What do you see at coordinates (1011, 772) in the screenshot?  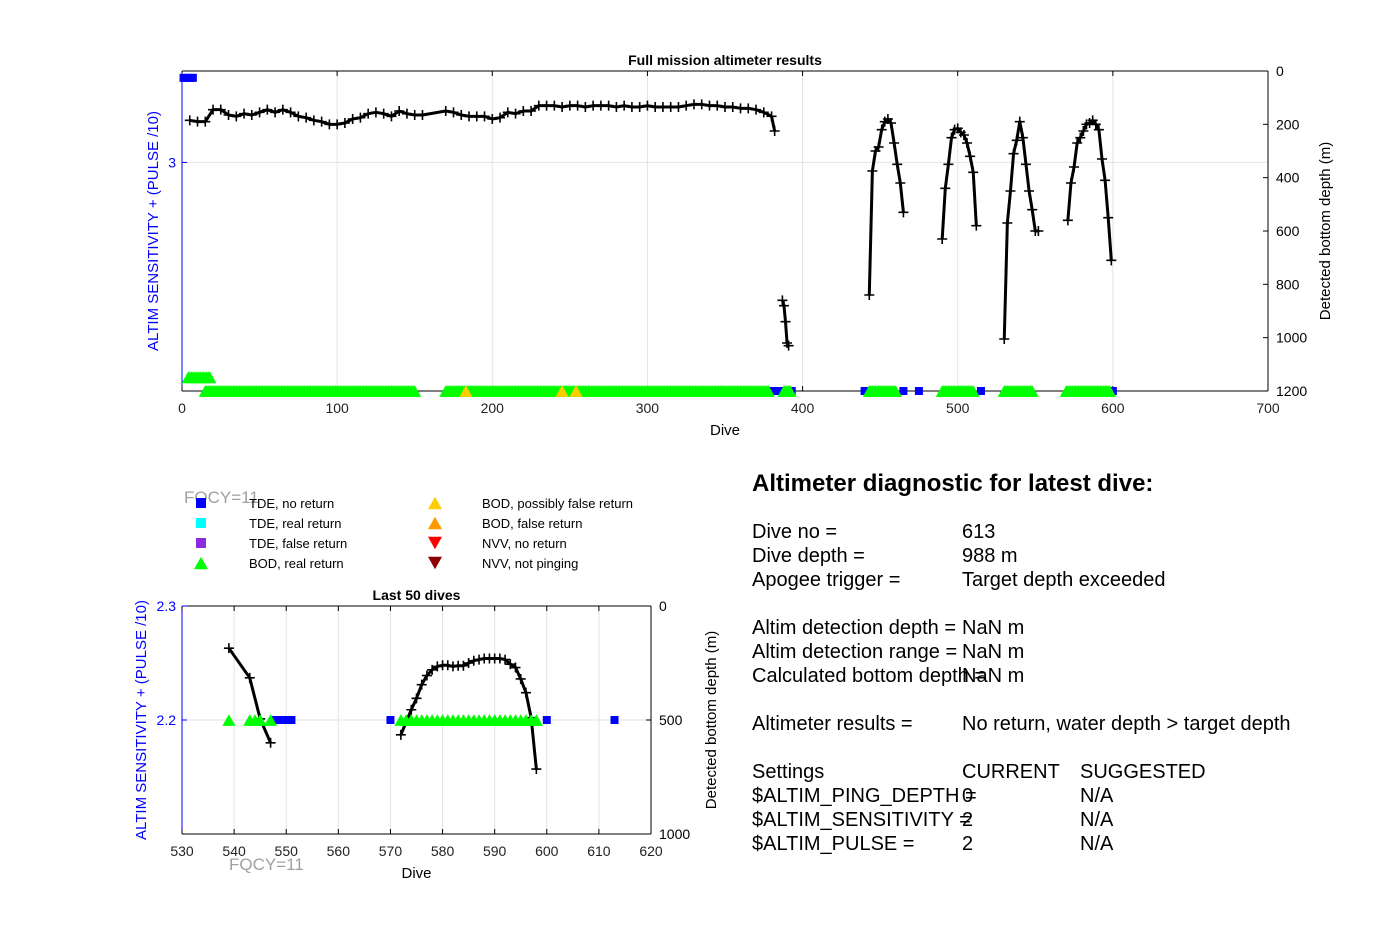 I see `settings-header-current: CURRENT` at bounding box center [1011, 772].